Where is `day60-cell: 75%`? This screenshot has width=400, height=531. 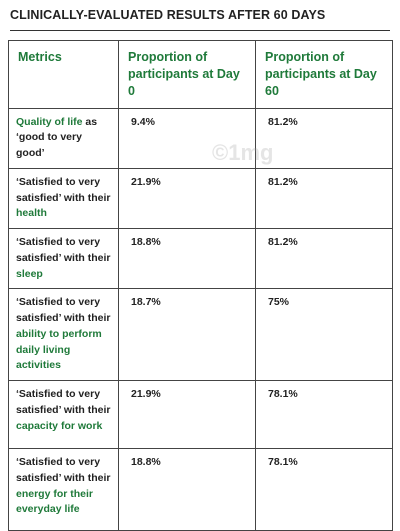 day60-cell: 75% is located at coordinates (324, 335).